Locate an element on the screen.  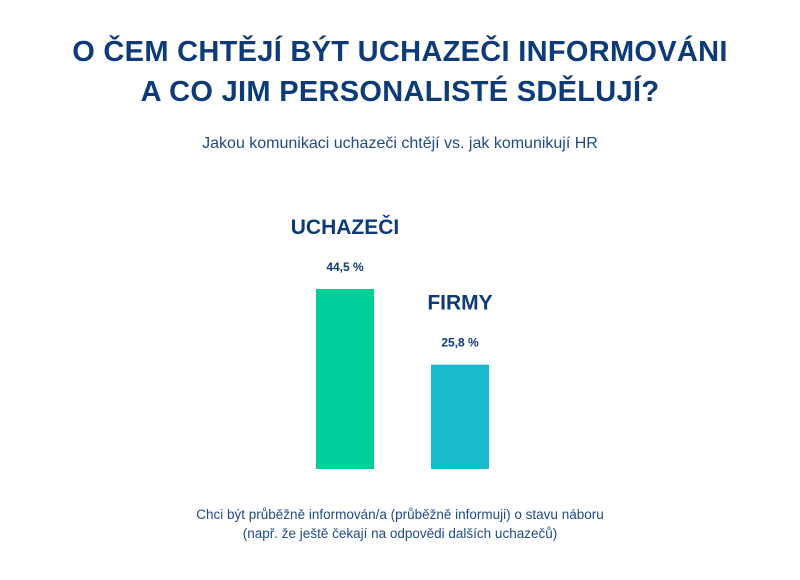
bar-firmy is located at coordinates (460, 416).